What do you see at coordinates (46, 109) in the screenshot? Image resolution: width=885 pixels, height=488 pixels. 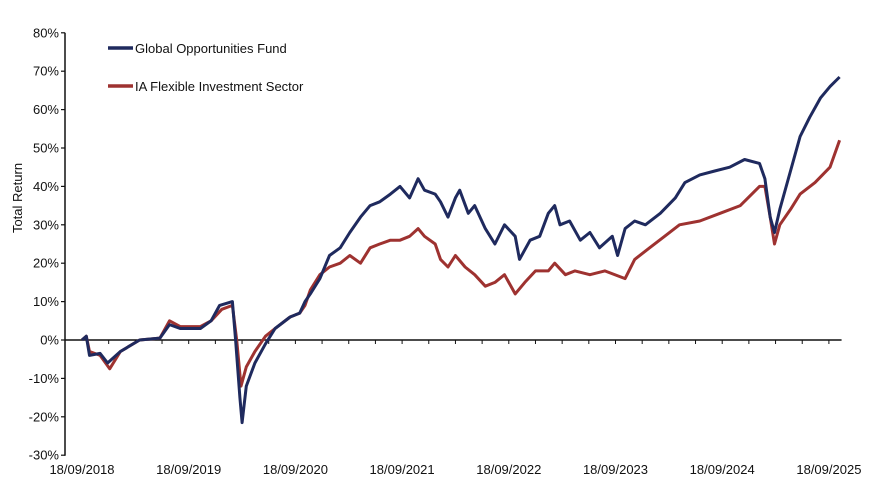 I see `y-tick-label: 60%` at bounding box center [46, 109].